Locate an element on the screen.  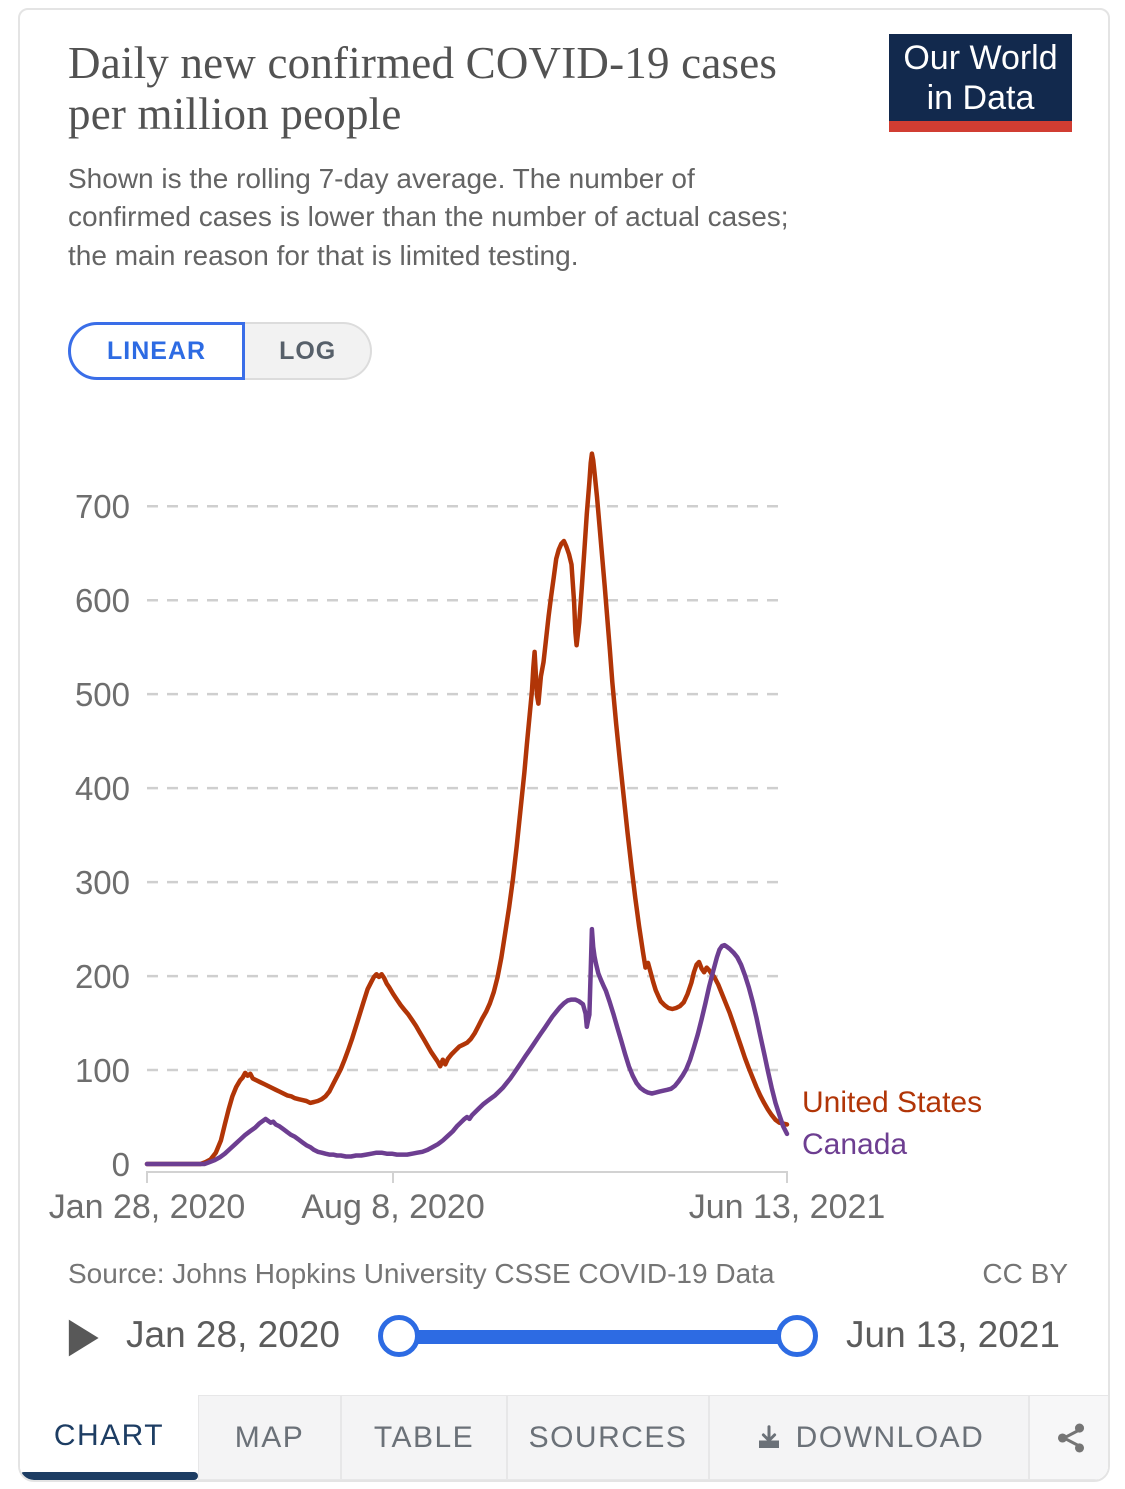
x-axis-line is located at coordinates (467, 1172).